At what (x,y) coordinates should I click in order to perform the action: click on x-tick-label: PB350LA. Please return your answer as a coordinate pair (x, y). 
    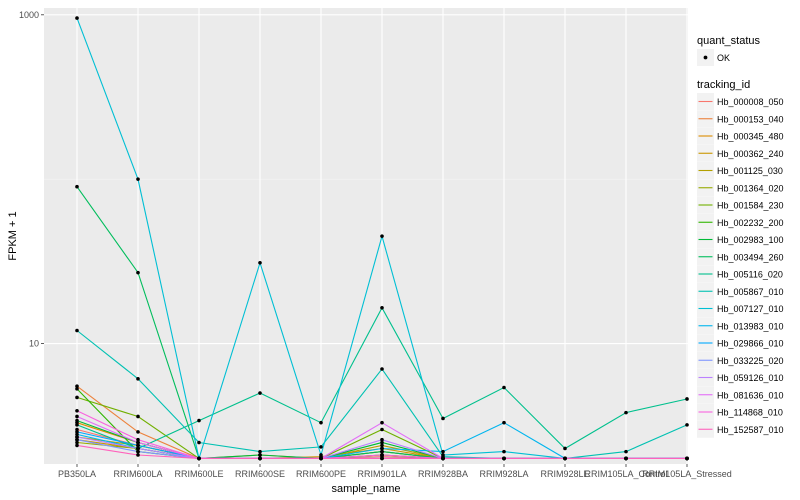
    Looking at the image, I should click on (77, 474).